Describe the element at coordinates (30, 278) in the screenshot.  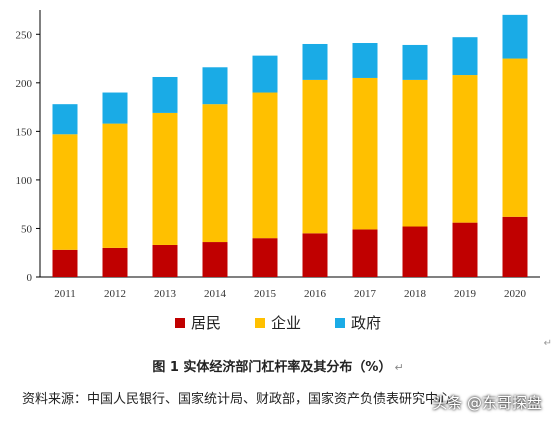
I see `y-tick-label: 0` at that location.